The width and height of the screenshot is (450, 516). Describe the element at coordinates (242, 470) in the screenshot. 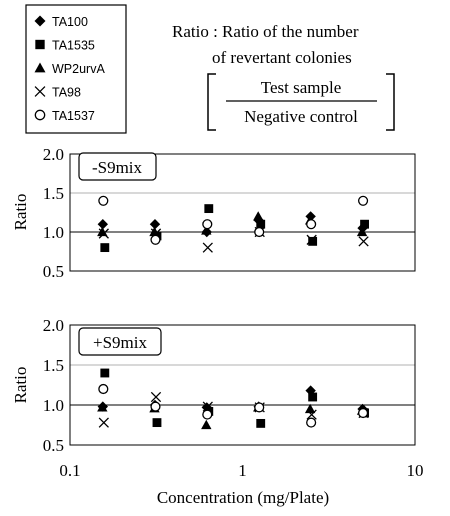

I see `x-tick-label: 1` at that location.